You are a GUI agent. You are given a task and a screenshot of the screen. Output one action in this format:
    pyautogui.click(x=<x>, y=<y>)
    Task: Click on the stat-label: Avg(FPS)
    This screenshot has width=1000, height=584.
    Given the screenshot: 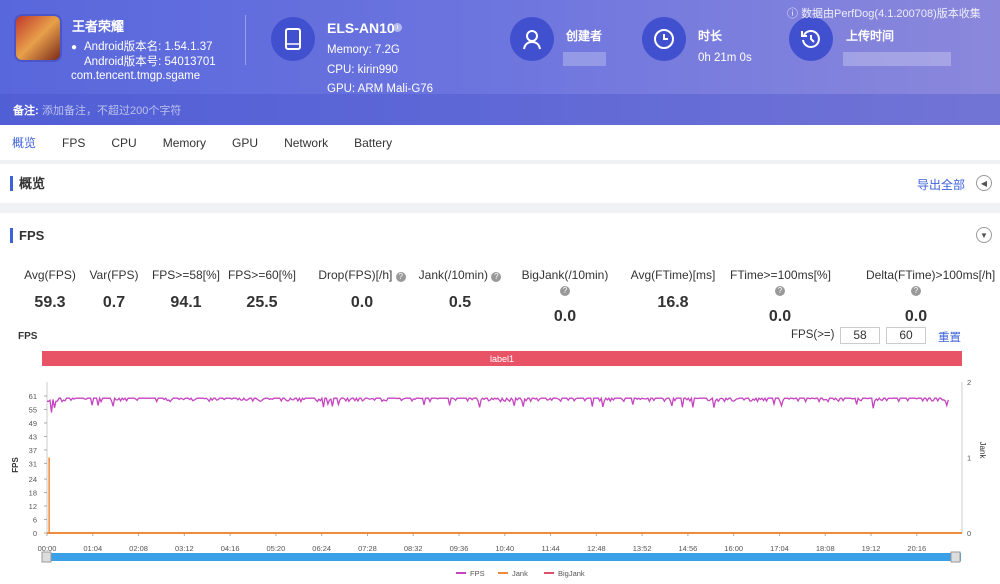 What is the action you would take?
    pyautogui.click(x=50, y=275)
    